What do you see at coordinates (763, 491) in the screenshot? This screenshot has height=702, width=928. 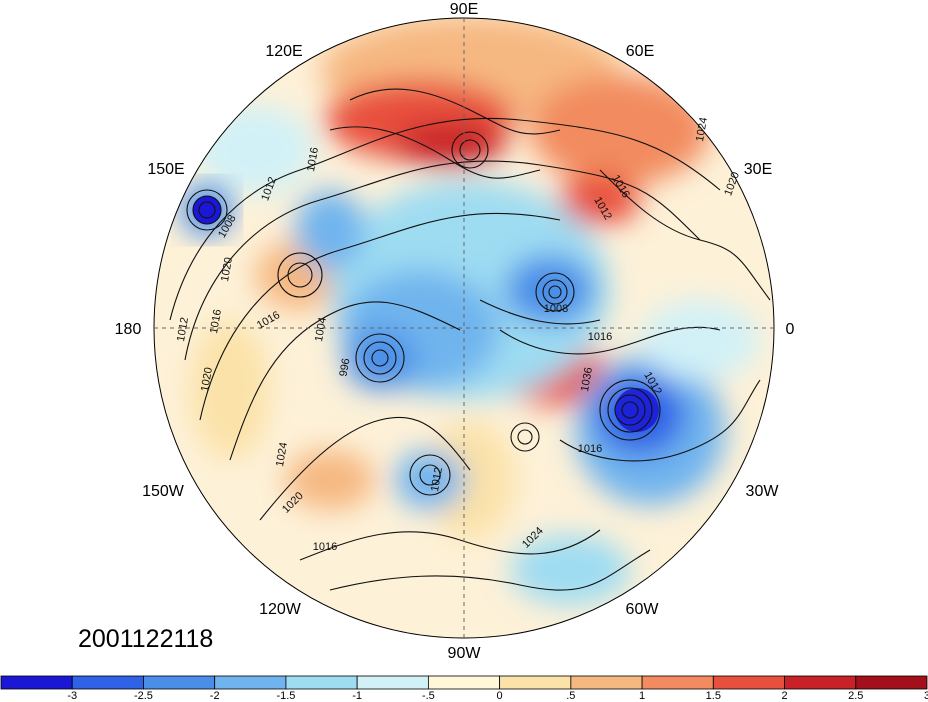 I see `lon-label-right-lower: 30W` at bounding box center [763, 491].